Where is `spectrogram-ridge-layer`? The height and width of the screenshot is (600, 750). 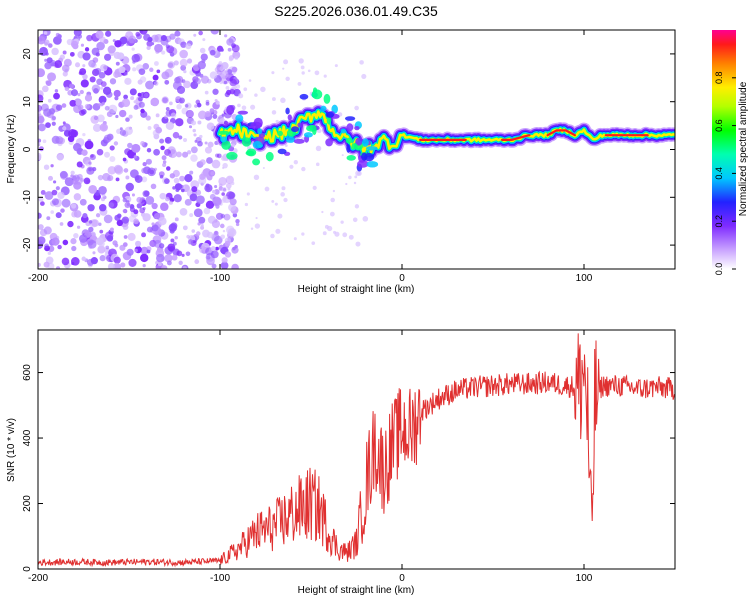 spectrogram-ridge-layer is located at coordinates (444, 129).